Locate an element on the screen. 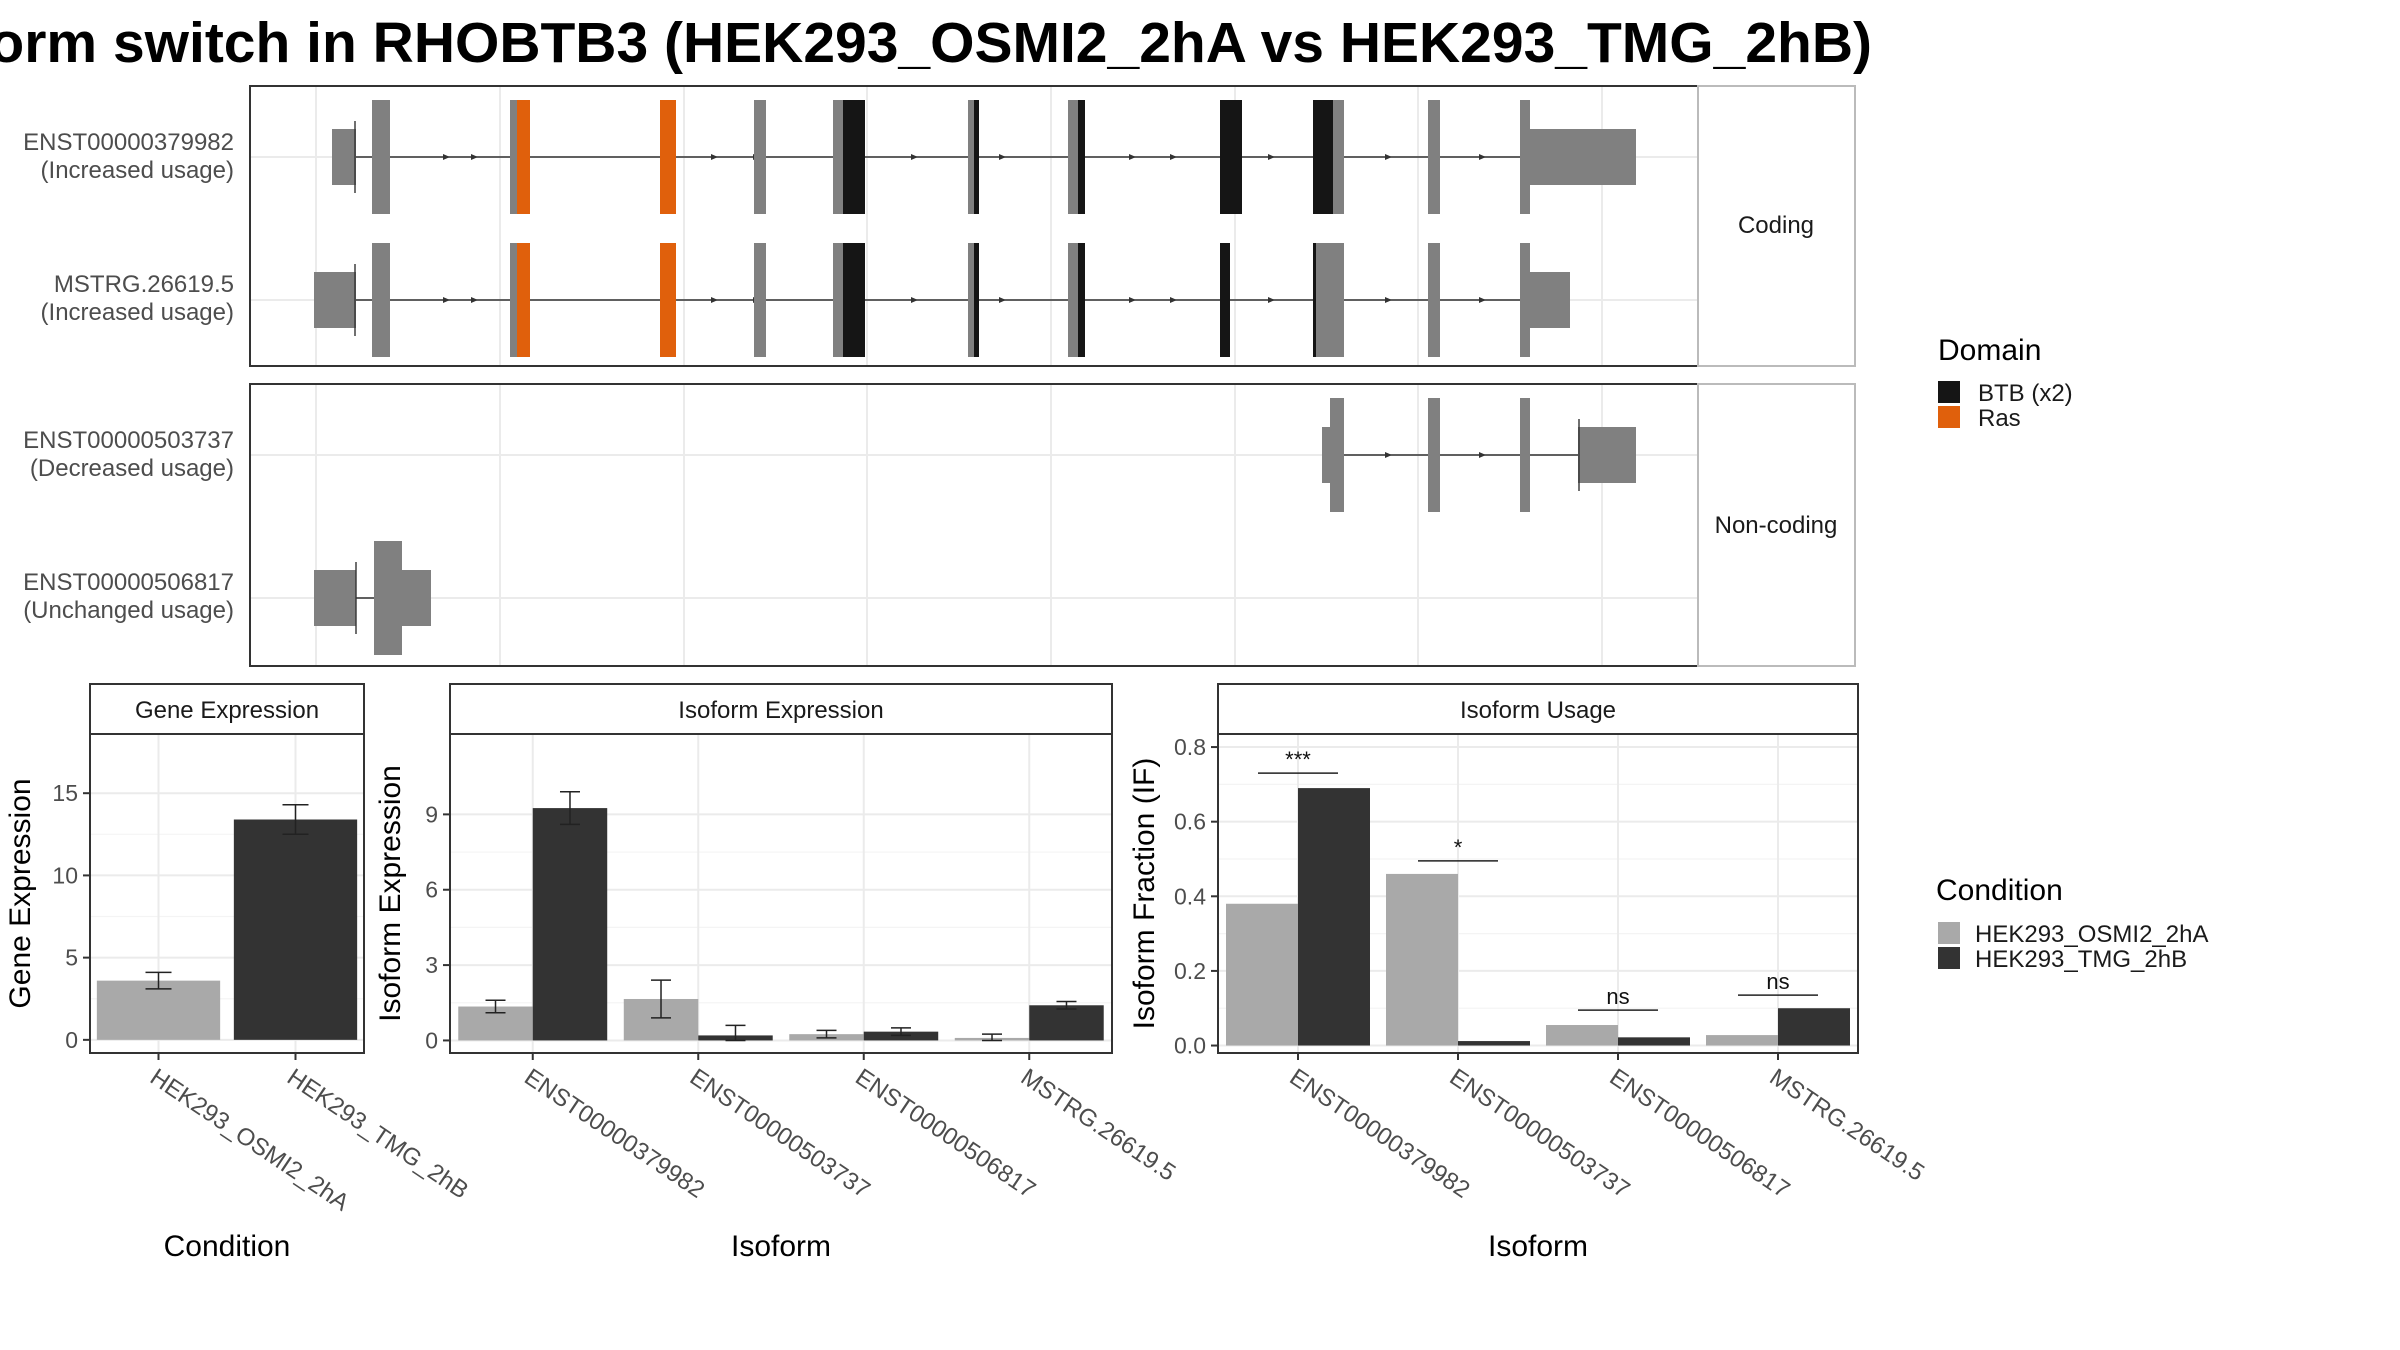 The image size is (2400, 1350). facet-label-coding: Coding is located at coordinates (1776, 225).